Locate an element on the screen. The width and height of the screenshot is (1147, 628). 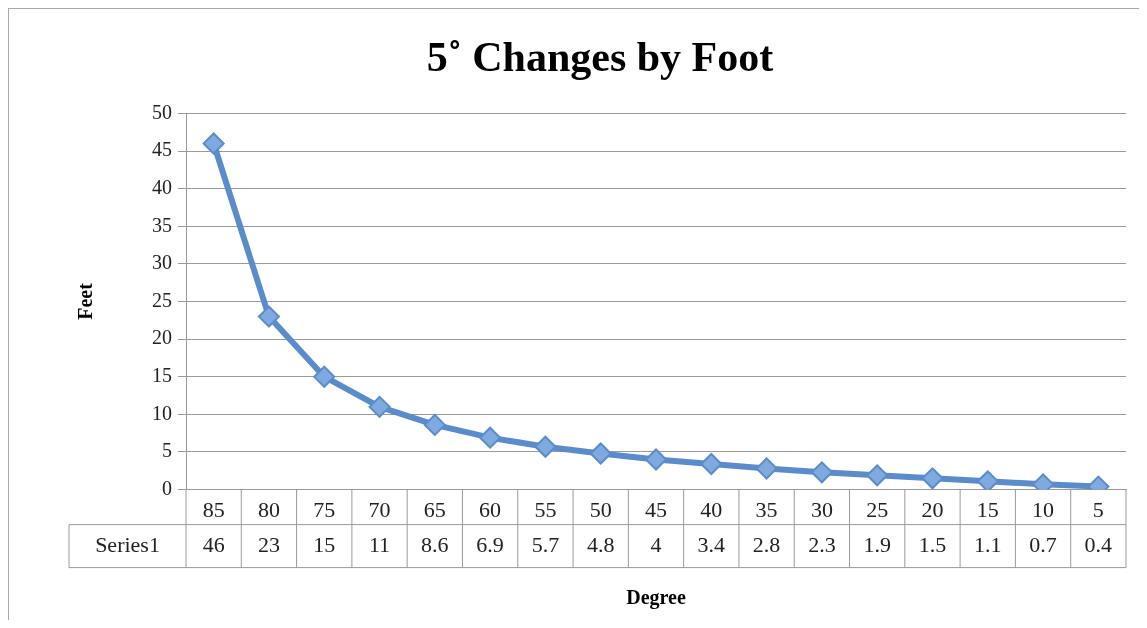
data-label: 8.6 is located at coordinates (435, 544).